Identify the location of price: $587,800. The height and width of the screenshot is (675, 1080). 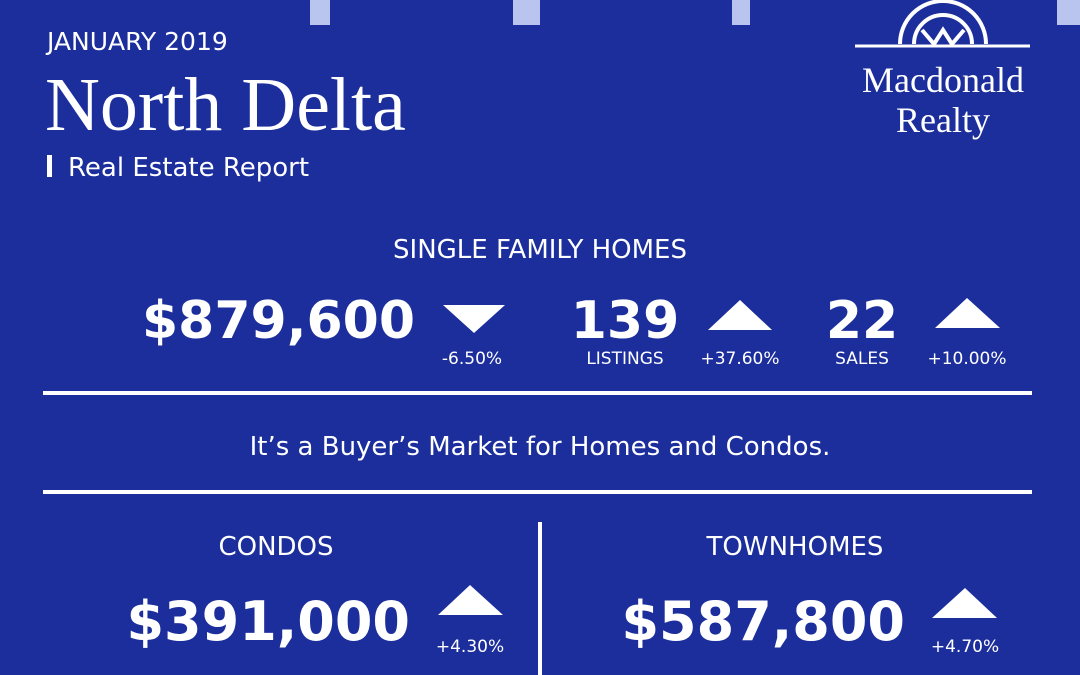
(763, 621).